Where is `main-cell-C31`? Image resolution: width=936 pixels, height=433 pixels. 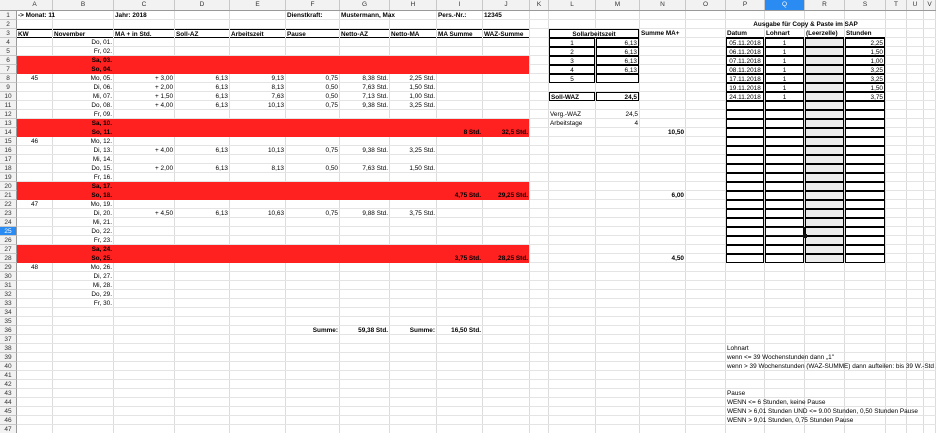 main-cell-C31 is located at coordinates (144, 285).